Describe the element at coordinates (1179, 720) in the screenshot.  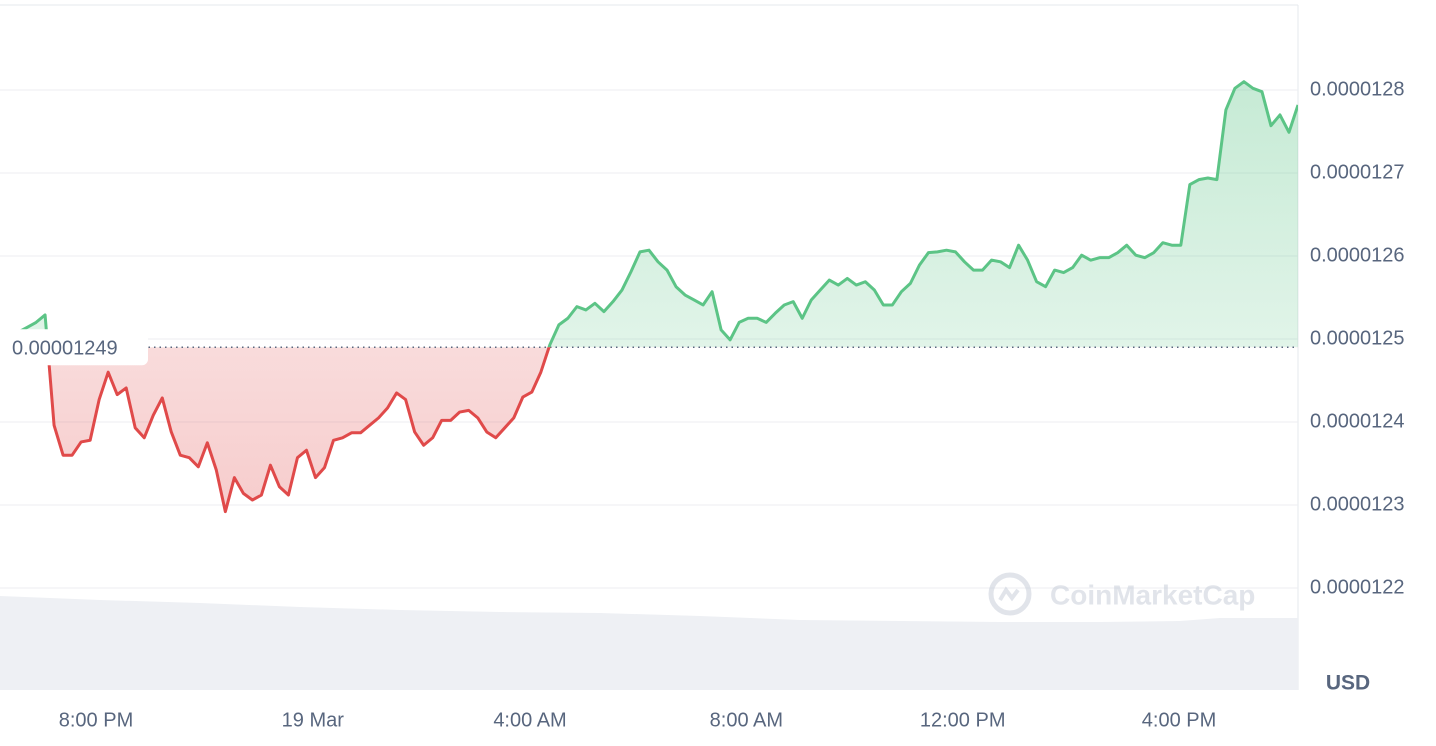
I see `x-tick-label: 4:00 PM` at that location.